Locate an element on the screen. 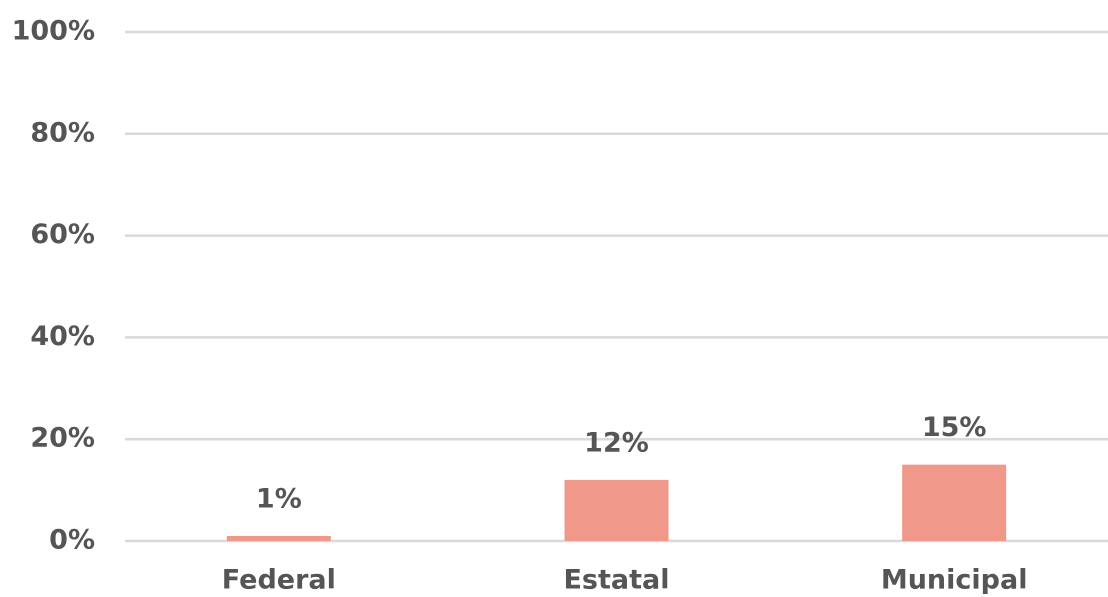  x-tick-label: Municipal is located at coordinates (954, 580).